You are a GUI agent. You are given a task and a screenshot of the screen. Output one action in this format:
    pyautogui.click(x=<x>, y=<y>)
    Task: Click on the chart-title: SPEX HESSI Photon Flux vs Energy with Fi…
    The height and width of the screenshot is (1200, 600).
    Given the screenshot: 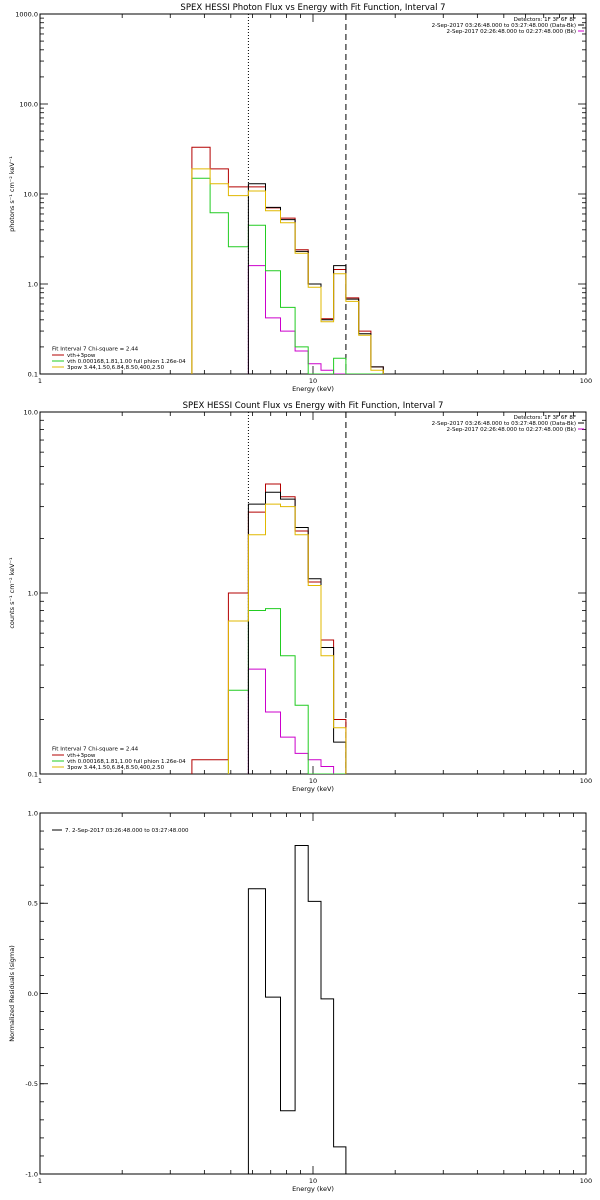 What is the action you would take?
    pyautogui.click(x=312, y=8)
    